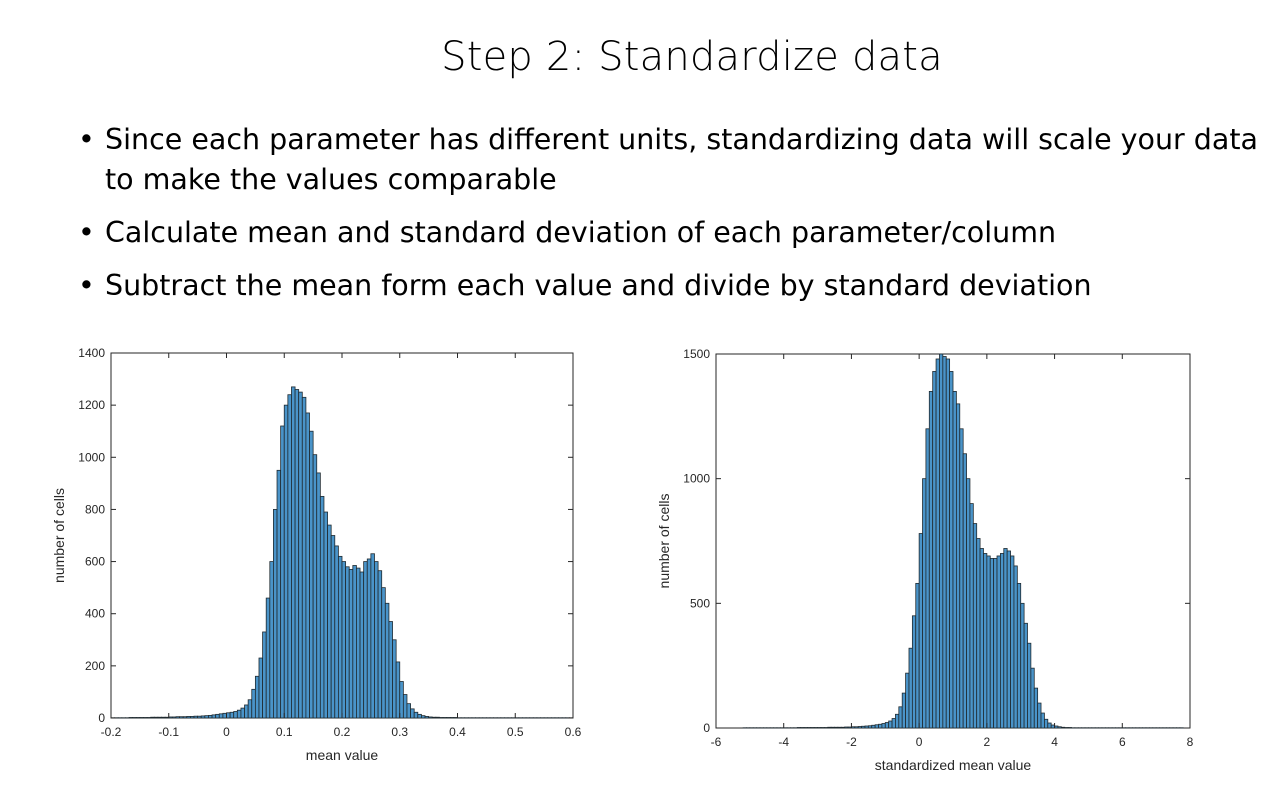 The image size is (1288, 797). I want to click on y-tick-label: 1400, so click(91, 353).